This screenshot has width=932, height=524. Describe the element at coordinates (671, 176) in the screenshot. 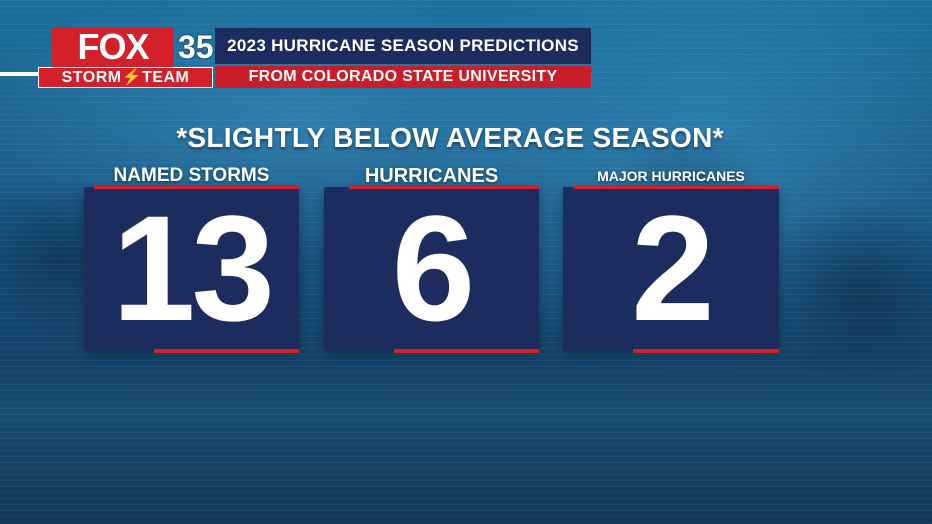

I see `stat-label: MAJOR HURRICANES` at that location.